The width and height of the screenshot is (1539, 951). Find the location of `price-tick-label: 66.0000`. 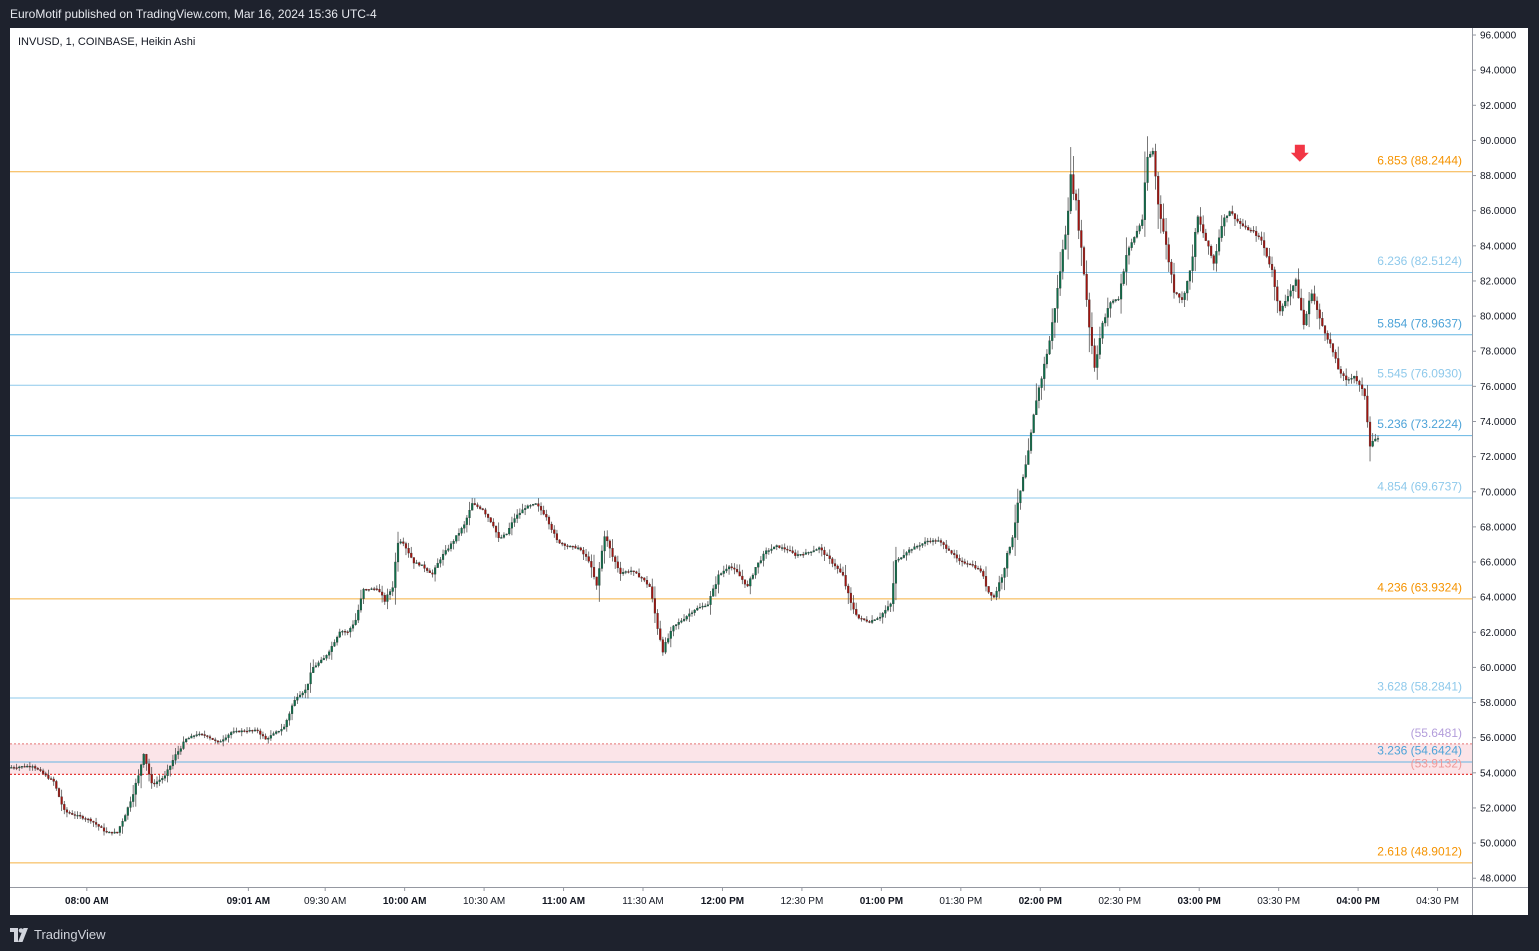

price-tick-label: 66.0000 is located at coordinates (1498, 563).